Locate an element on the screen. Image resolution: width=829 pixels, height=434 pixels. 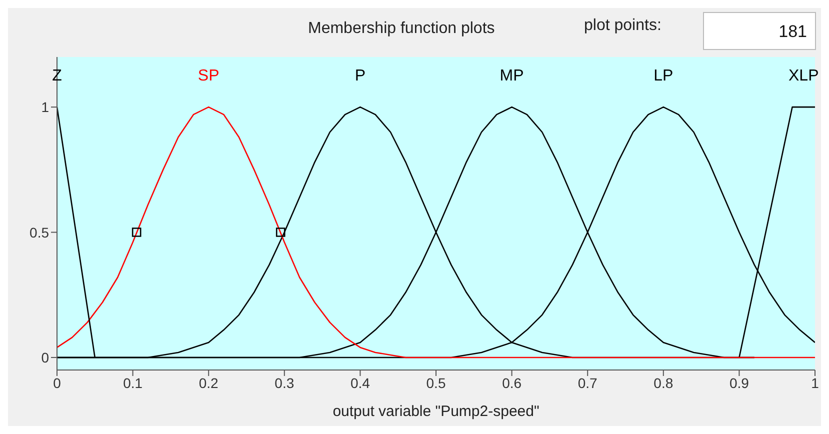
x-tick-label: 0.1 is located at coordinates (133, 382).